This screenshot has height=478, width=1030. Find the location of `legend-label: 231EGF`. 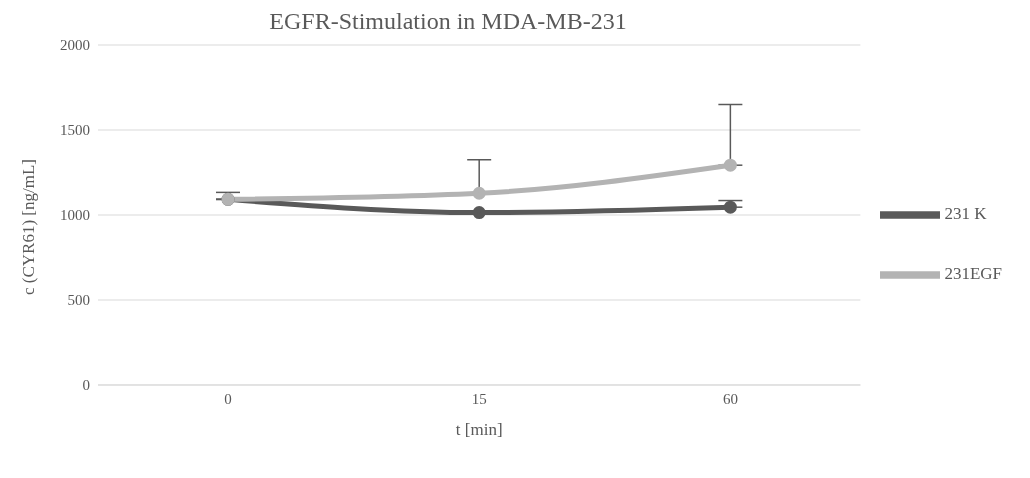

legend-label: 231EGF is located at coordinates (973, 273).